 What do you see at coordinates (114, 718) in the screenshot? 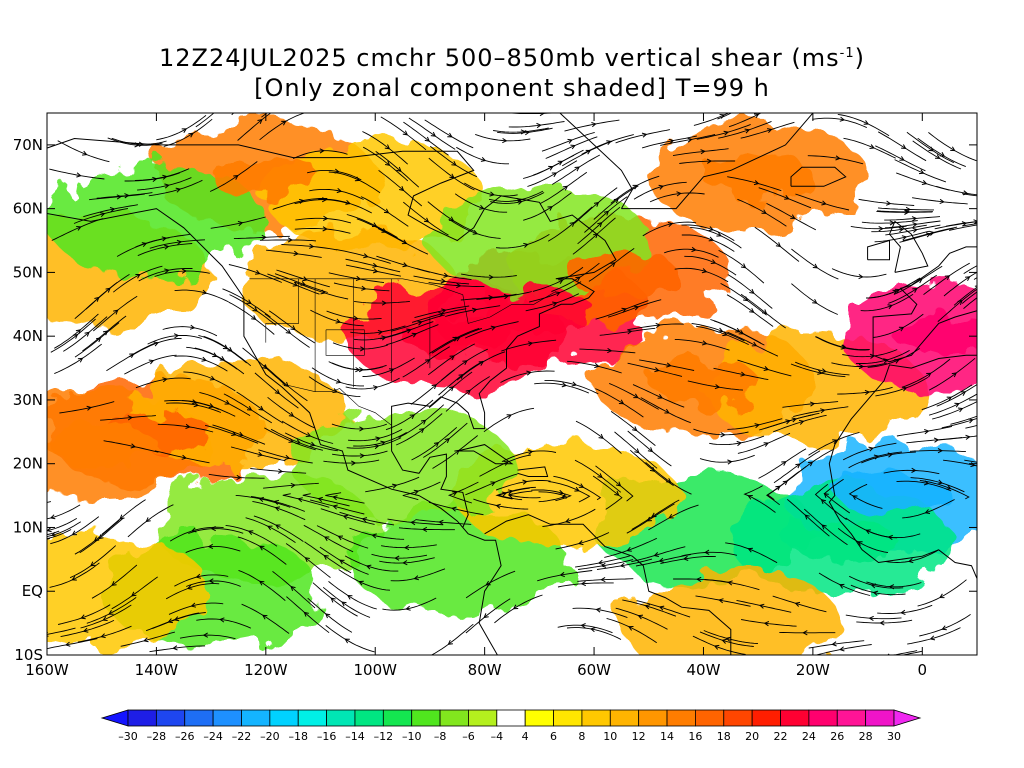
I see `colorbar-under-arrow` at bounding box center [114, 718].